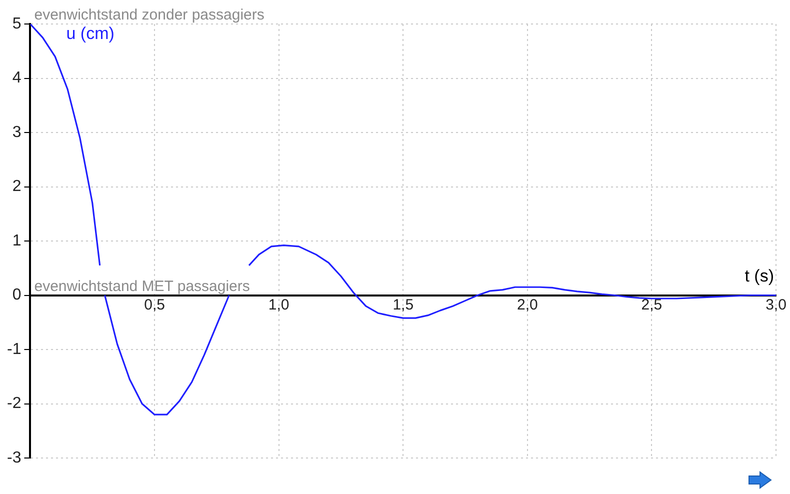  Describe the element at coordinates (14, 349) in the screenshot. I see `y-tick-label: -1` at that location.